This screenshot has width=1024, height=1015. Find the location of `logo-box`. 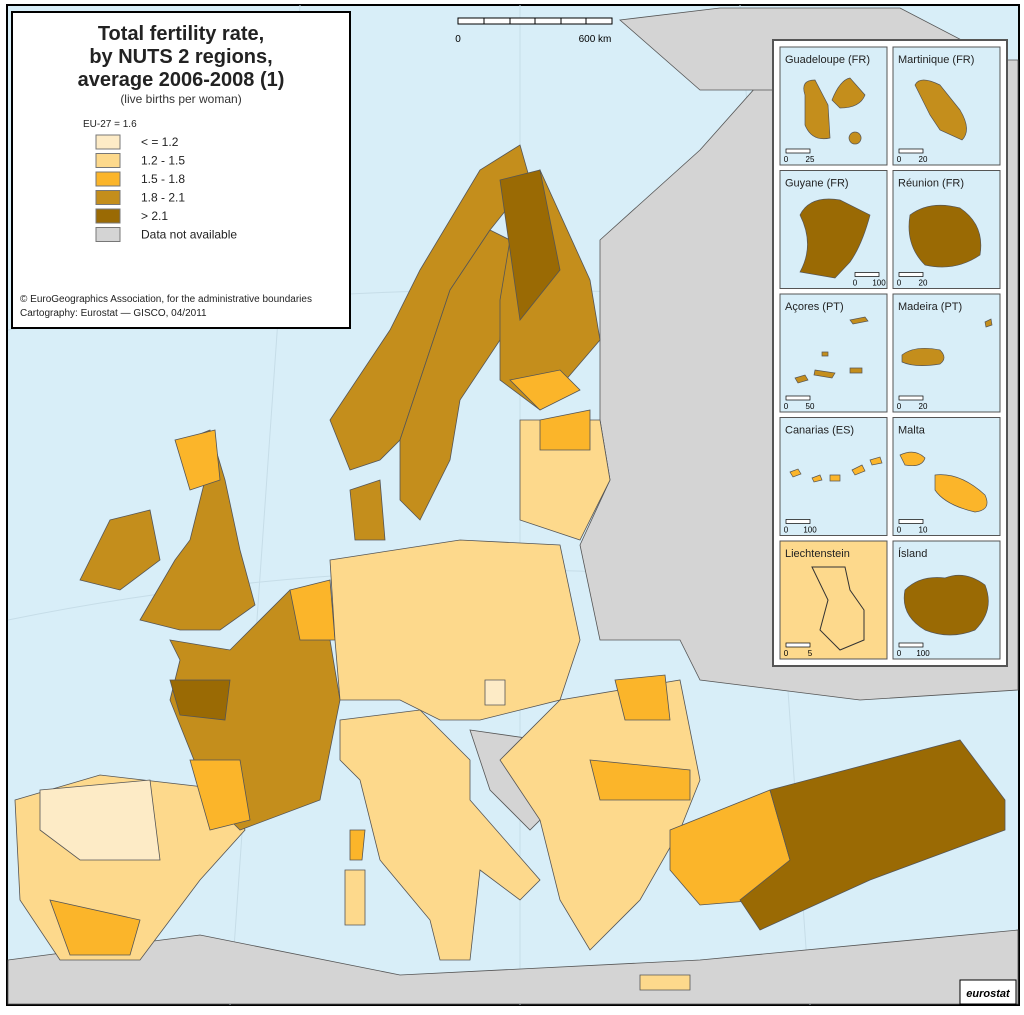

logo-box is located at coordinates (988, 992).